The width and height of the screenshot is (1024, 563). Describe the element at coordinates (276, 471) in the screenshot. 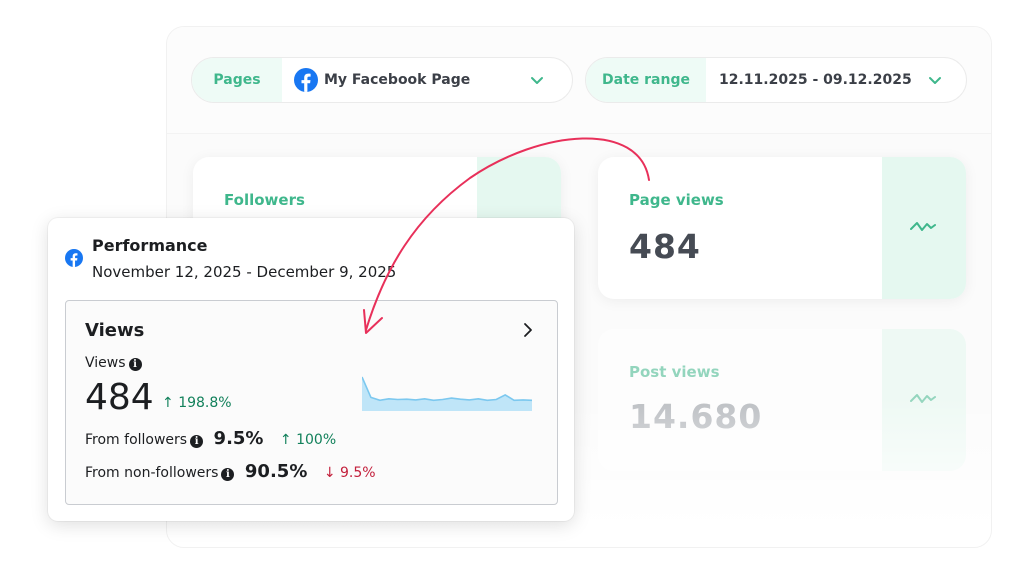

I see `from-non-followers-pct: 90.5%` at that location.